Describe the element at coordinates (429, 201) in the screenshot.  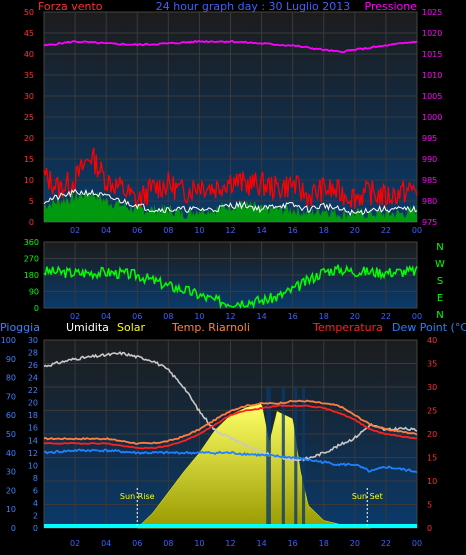
I see `pressure-y-tick: 980` at that location.